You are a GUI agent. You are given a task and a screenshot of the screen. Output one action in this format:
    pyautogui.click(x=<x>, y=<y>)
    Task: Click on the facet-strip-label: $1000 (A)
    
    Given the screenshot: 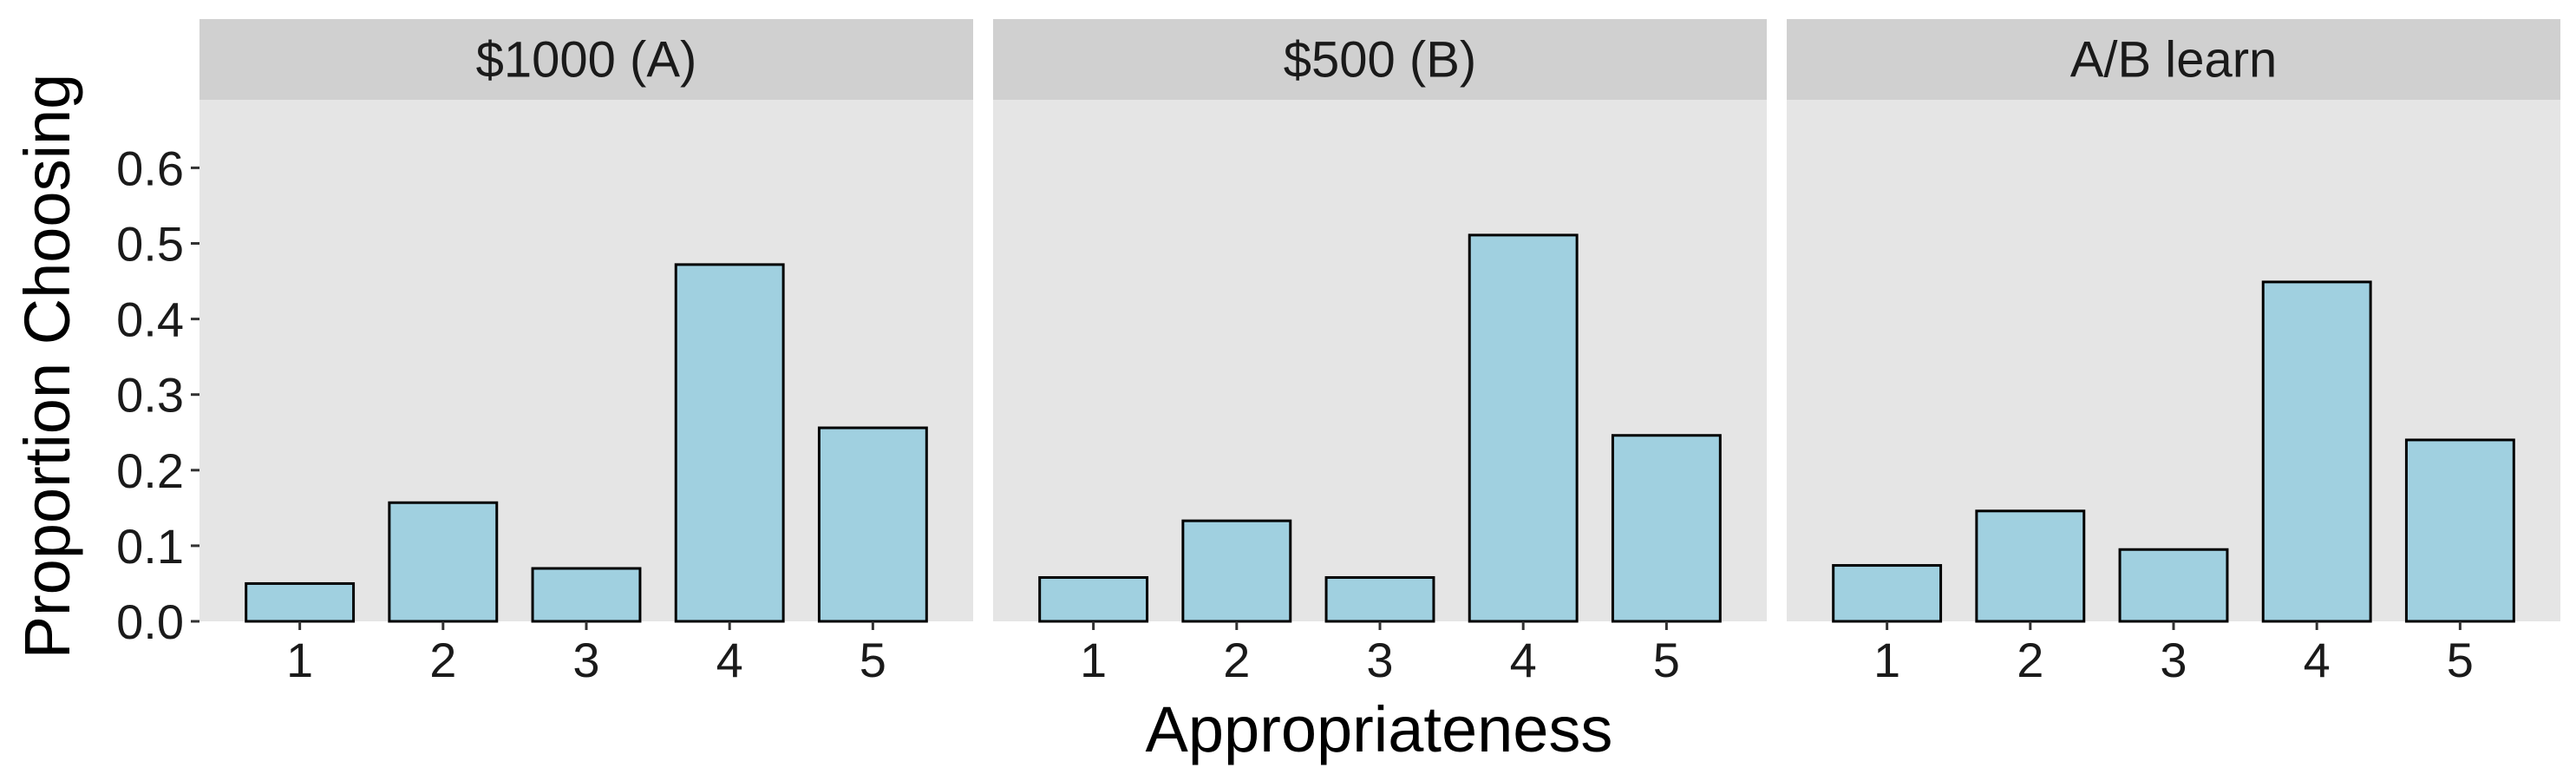 What is the action you would take?
    pyautogui.click(x=586, y=60)
    